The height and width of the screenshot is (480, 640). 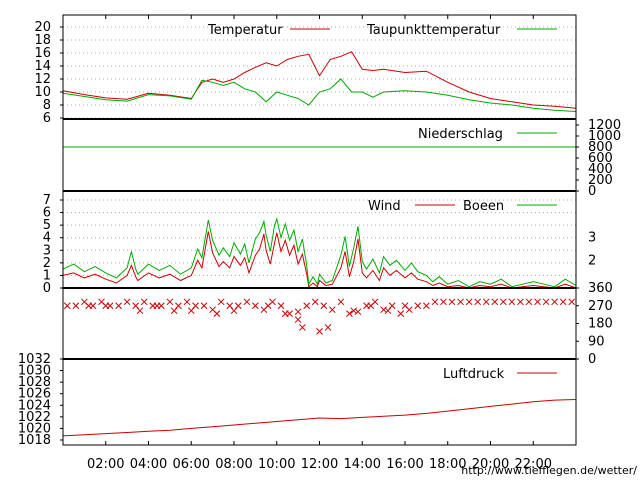 I want to click on legend-label: Temperatur, so click(x=245, y=30).